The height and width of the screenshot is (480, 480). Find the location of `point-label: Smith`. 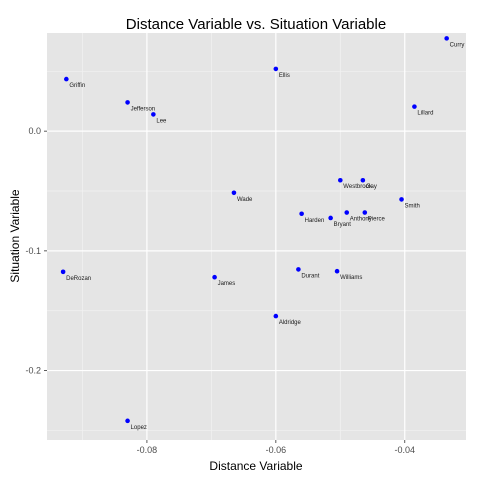

point-label: Smith is located at coordinates (412, 206).